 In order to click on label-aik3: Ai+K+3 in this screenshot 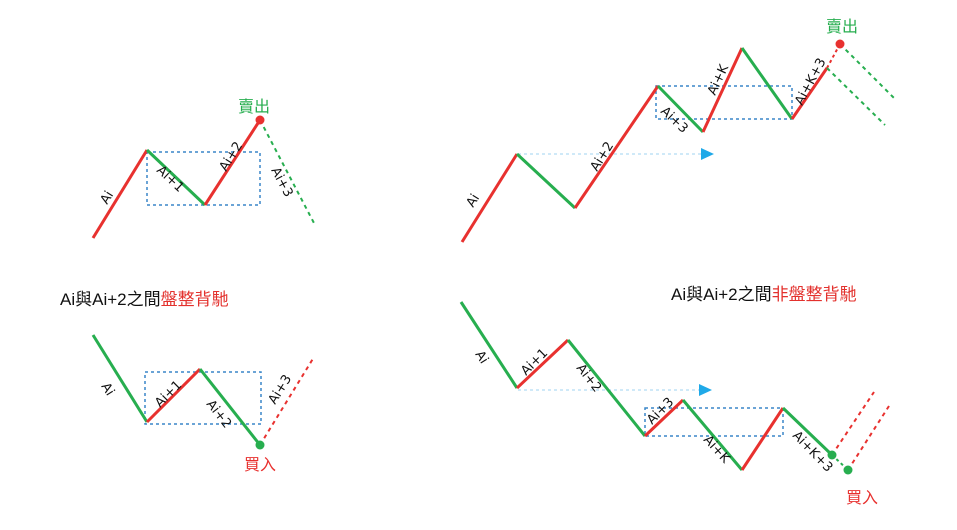, I will do `click(810, 82)`.